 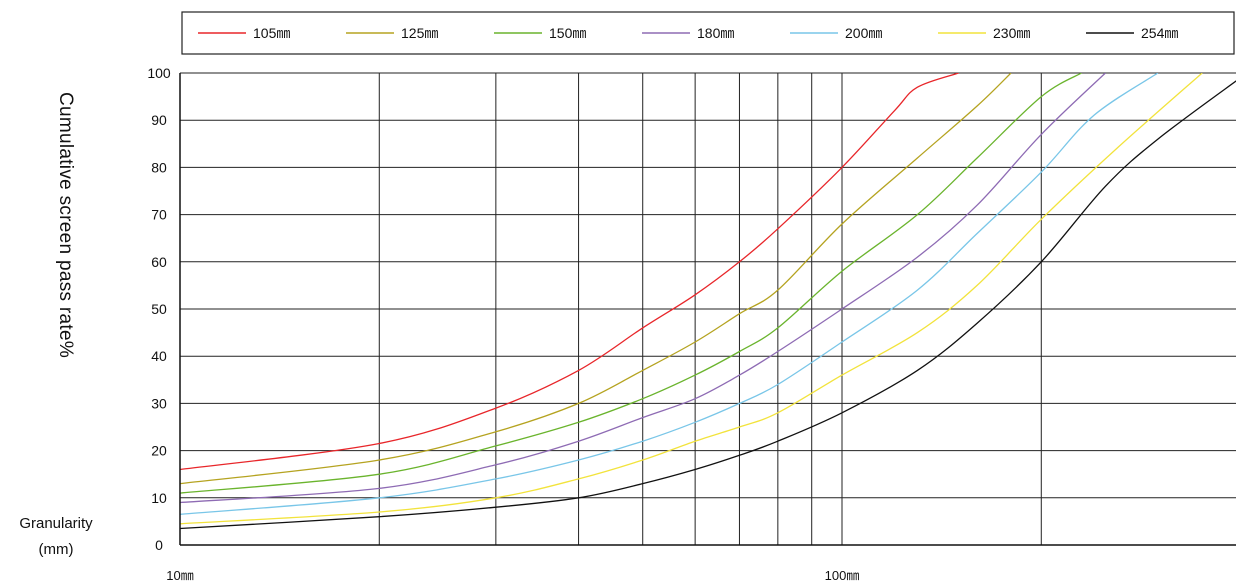 I want to click on y-tick-label-100: 100, so click(x=159, y=73).